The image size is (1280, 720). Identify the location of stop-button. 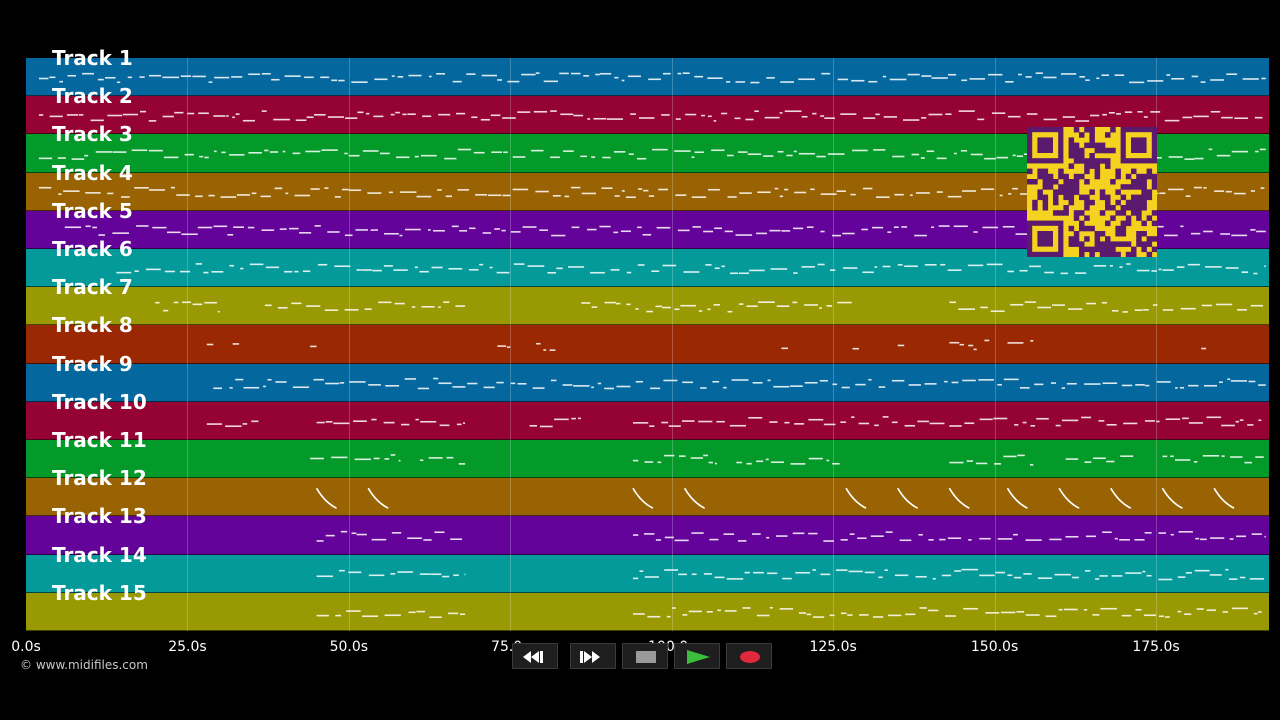
(645, 656).